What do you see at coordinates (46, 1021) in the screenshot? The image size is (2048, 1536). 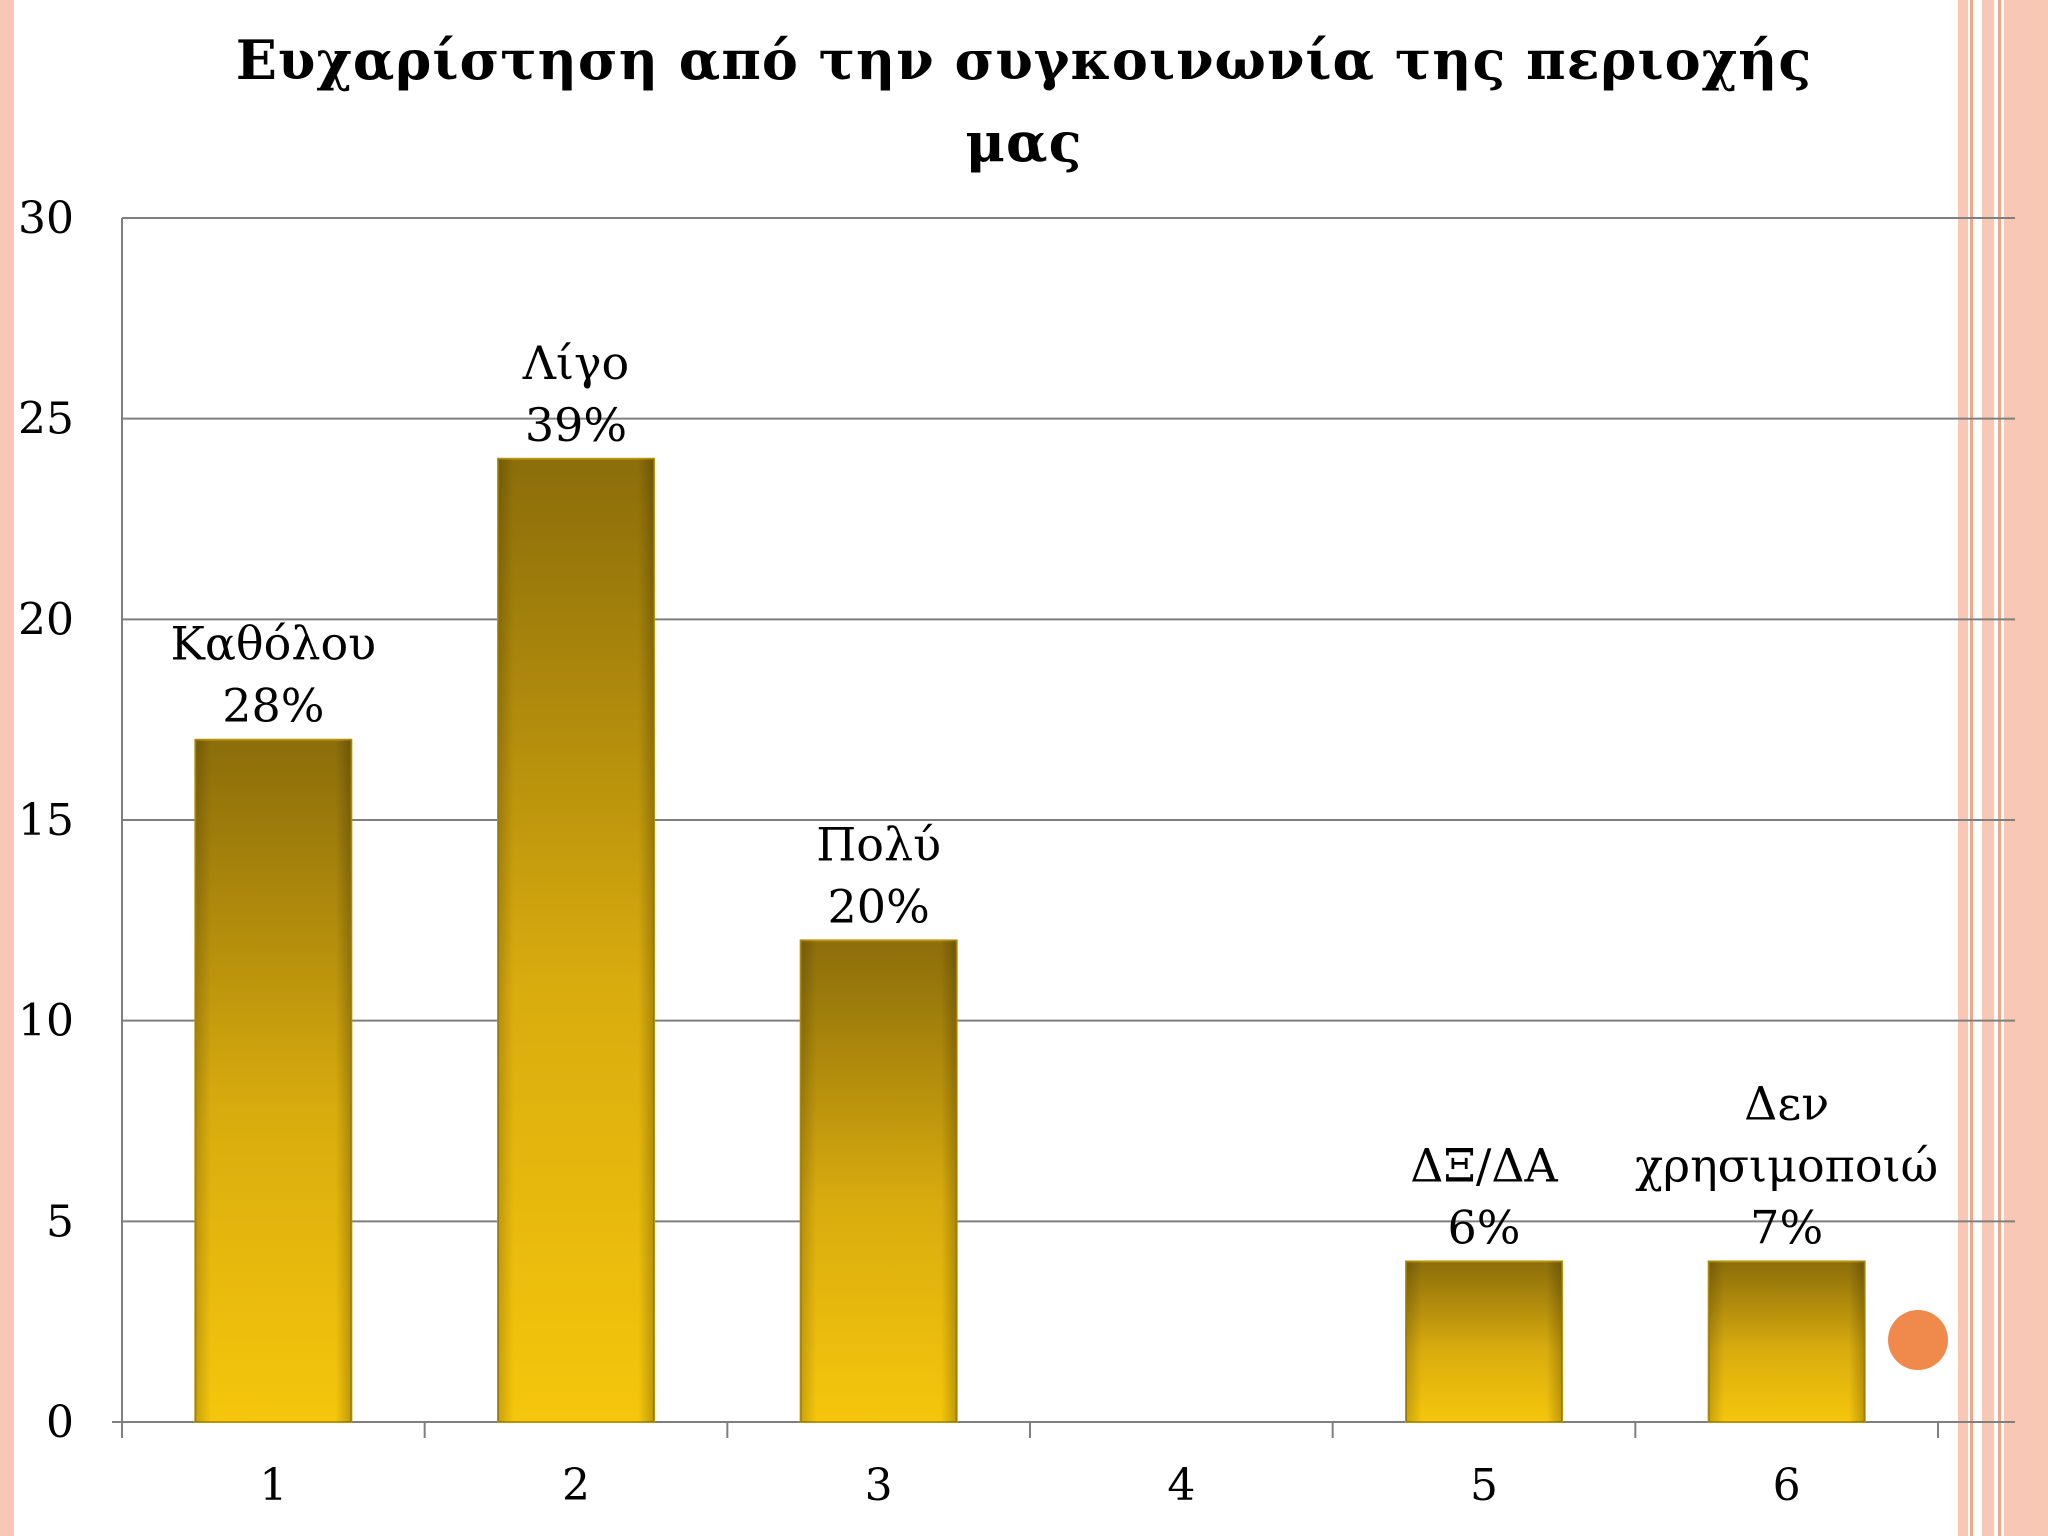 I see `y-tick-label: 10` at bounding box center [46, 1021].